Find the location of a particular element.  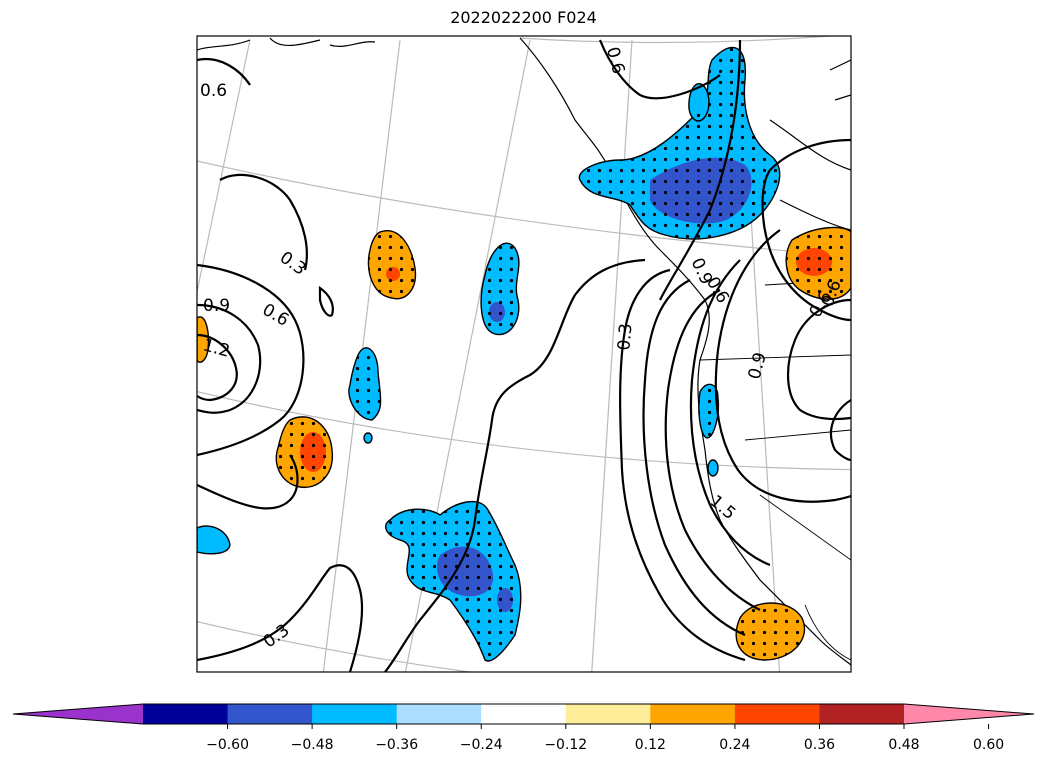

colorbar-tick-label: −0.60 is located at coordinates (227, 745).